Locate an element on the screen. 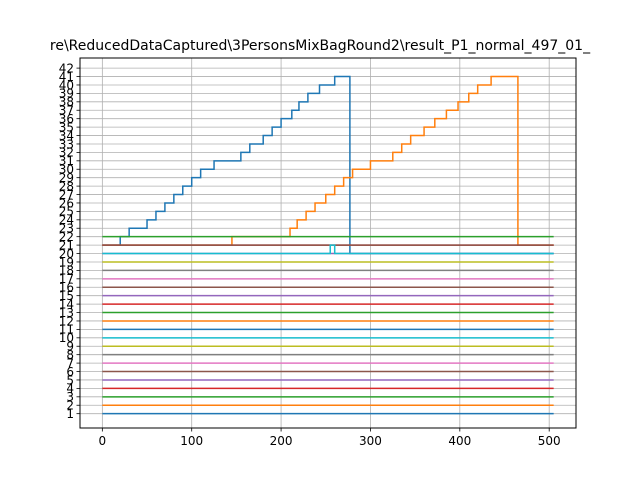 This screenshot has height=480, width=640. y-tick-label: 26 is located at coordinates (66, 203).